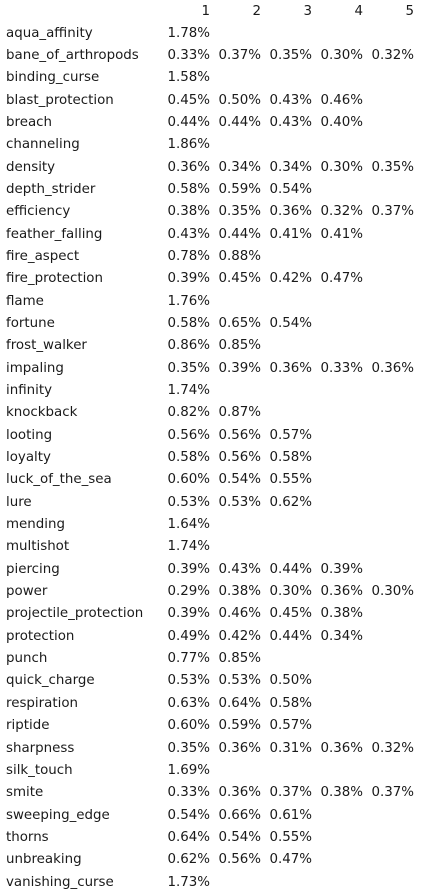  Describe the element at coordinates (29, 435) in the screenshot. I see `enchantment-name: looting` at that location.